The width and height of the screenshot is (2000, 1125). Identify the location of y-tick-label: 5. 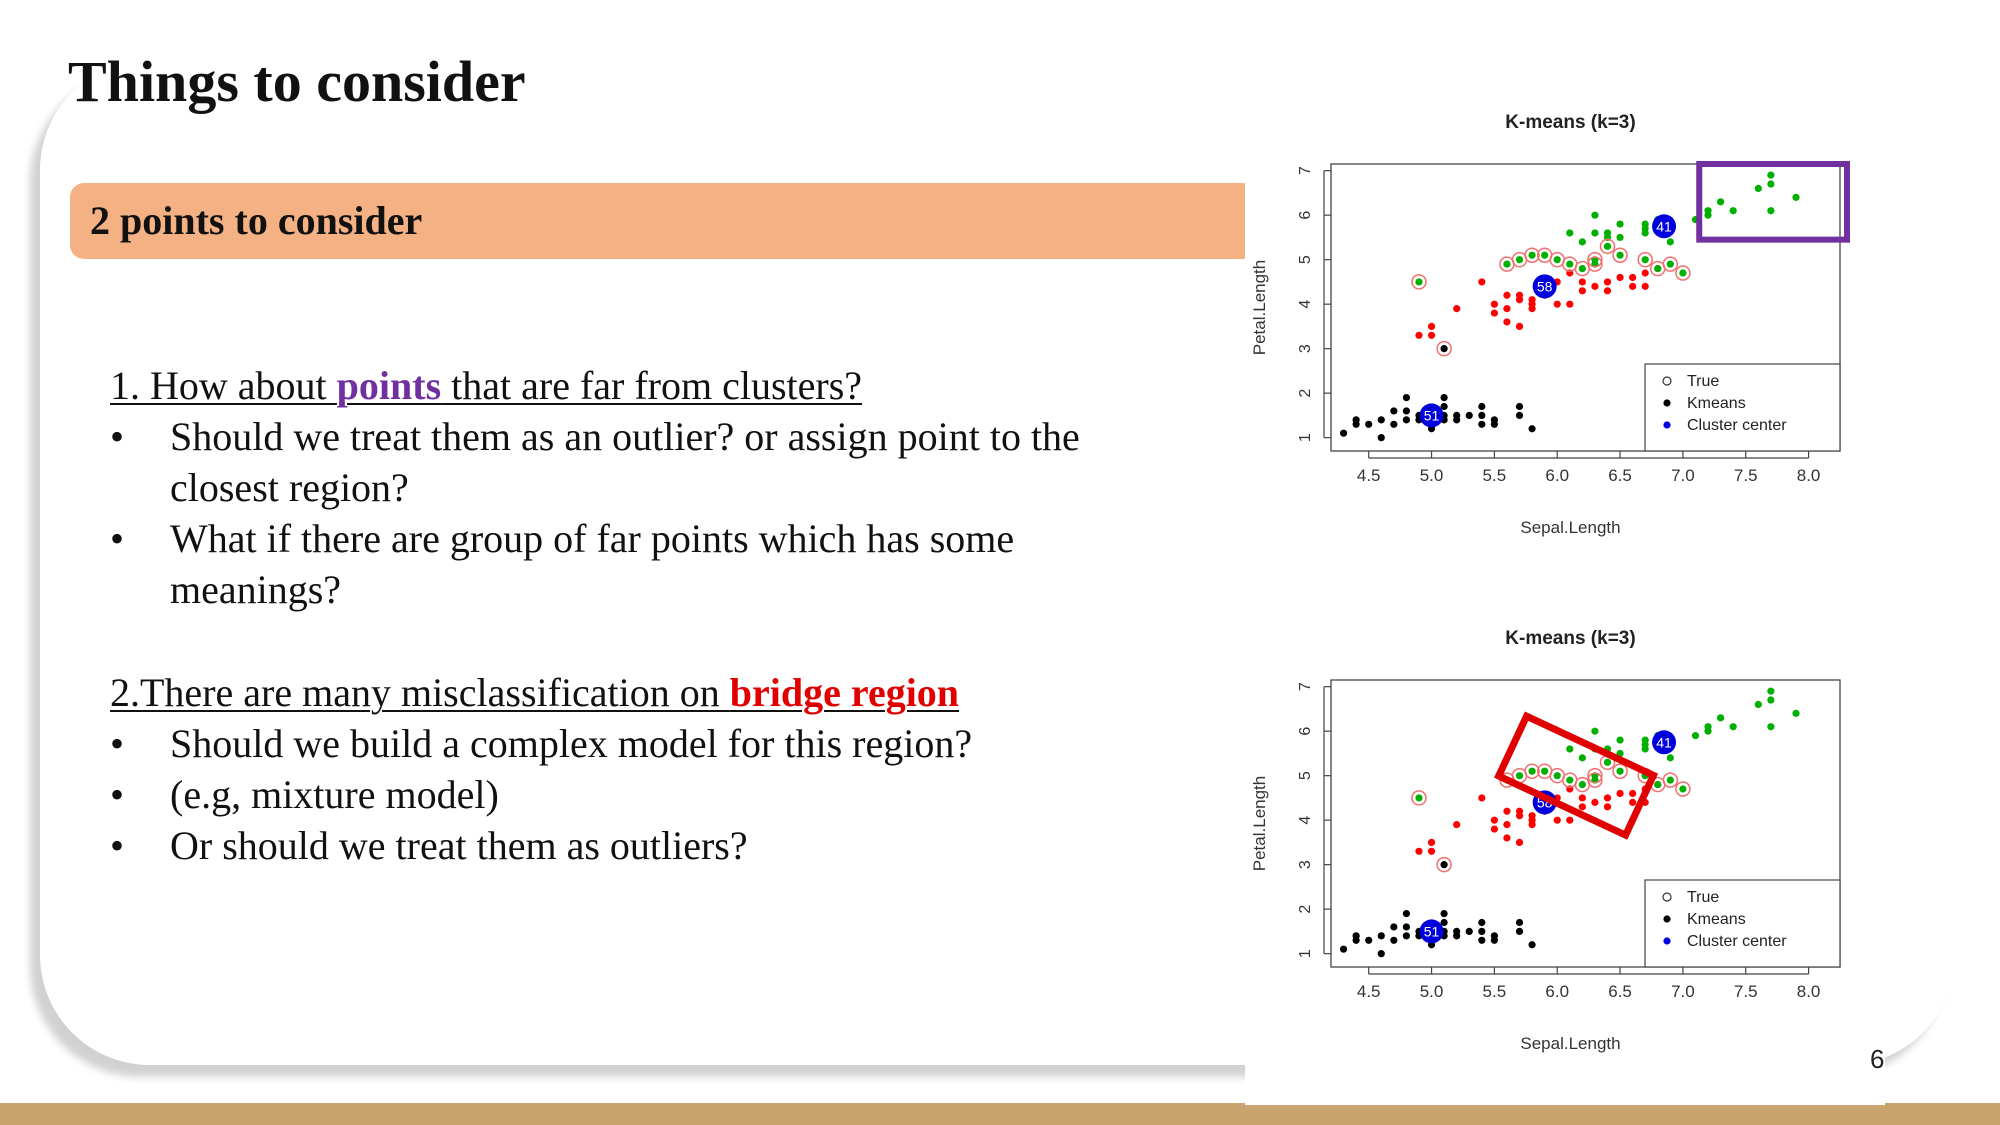
(1305, 259).